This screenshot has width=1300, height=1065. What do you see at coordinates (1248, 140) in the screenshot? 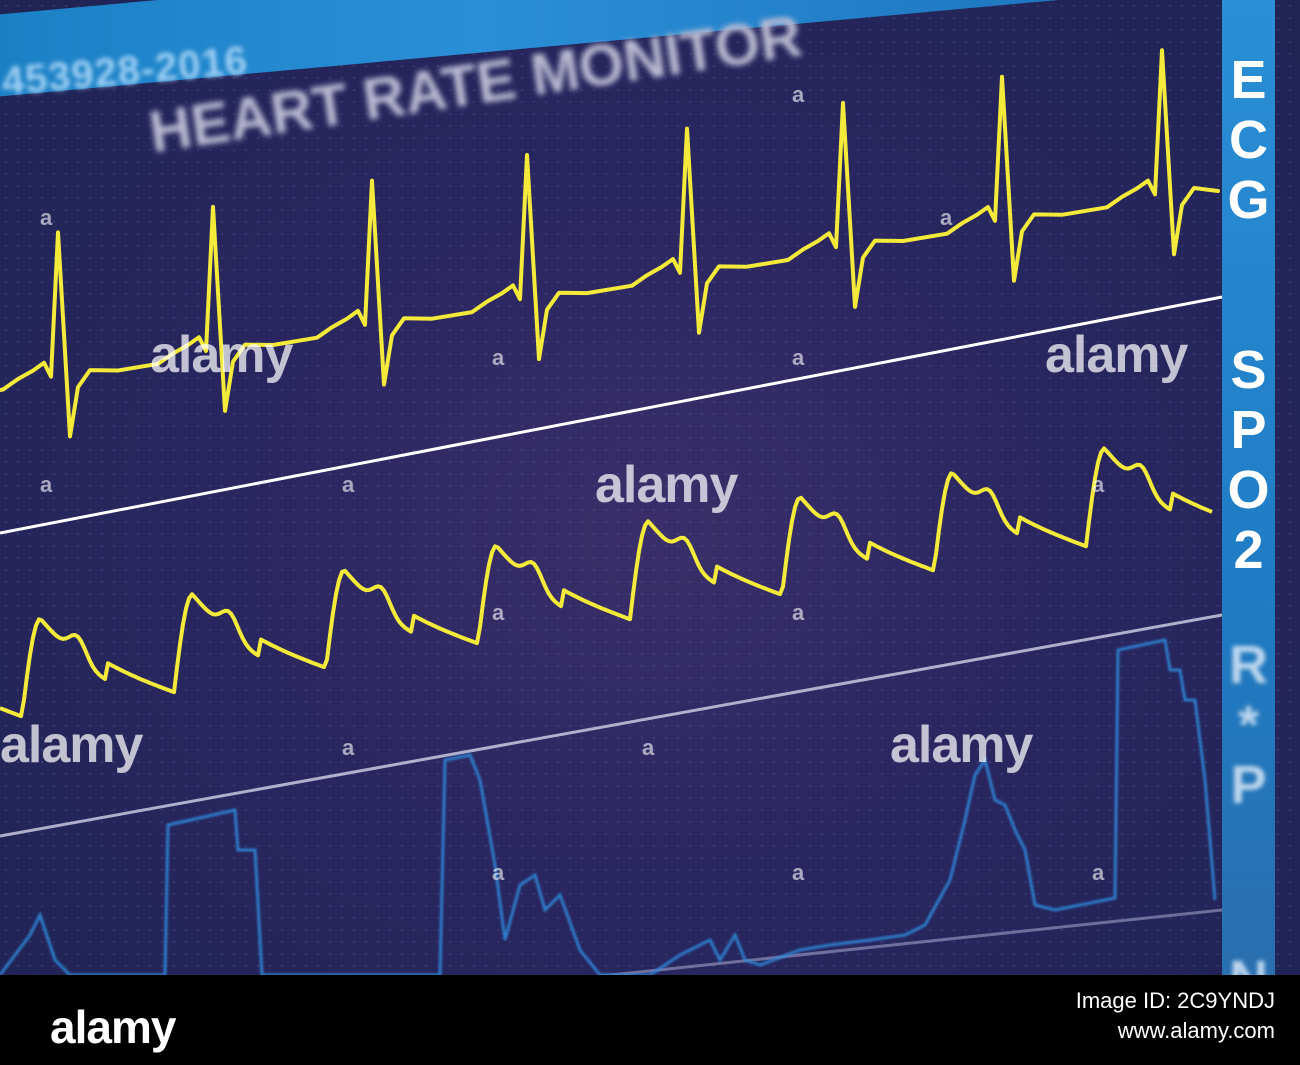
I see `channel-label-ecg: E C G` at bounding box center [1248, 140].